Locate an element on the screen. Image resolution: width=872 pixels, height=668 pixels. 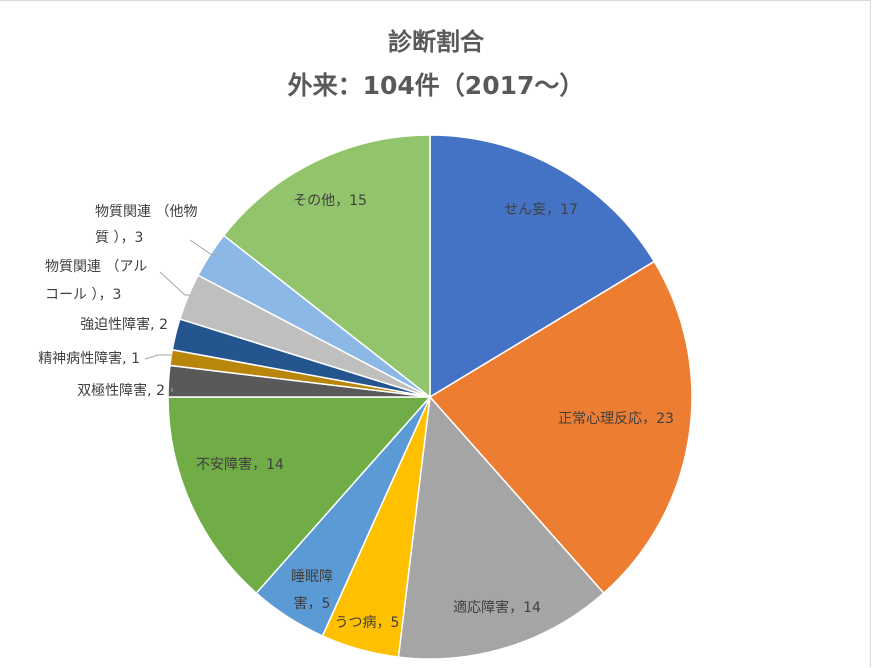
data-label-8: 精神病性障害, 1 is located at coordinates (89, 359).